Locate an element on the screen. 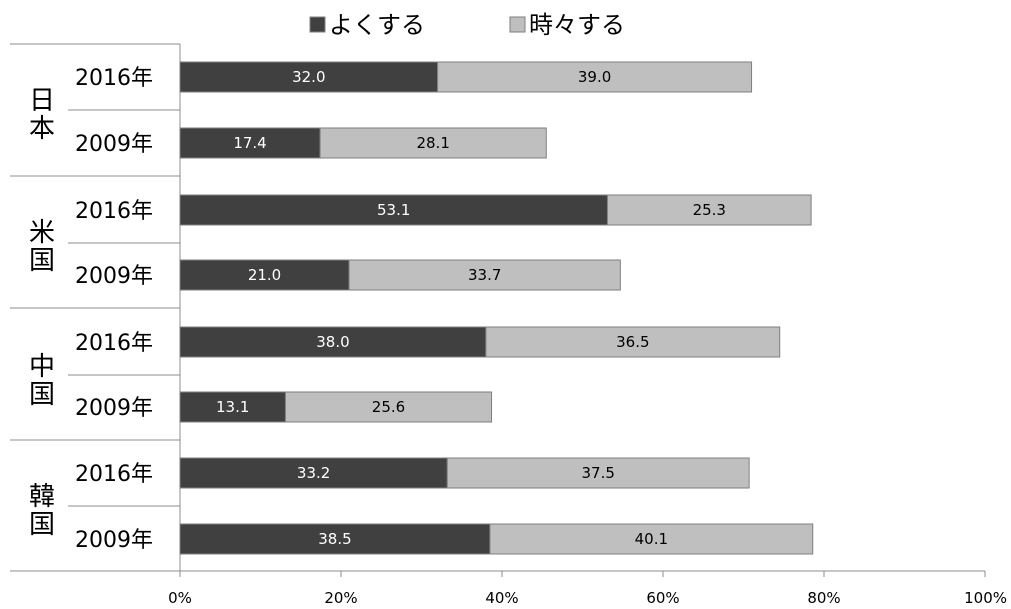 This screenshot has width=1011, height=609. data-label-series2-row5: 36.5 is located at coordinates (632, 342).